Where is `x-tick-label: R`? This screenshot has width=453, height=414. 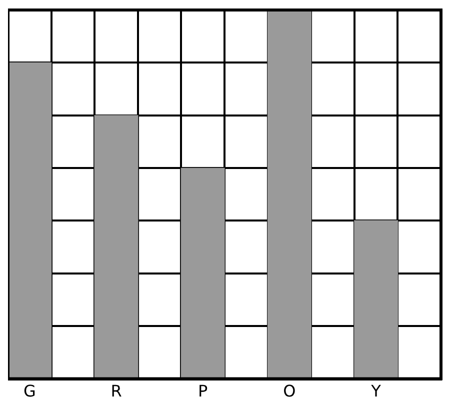 x-tick-label: R is located at coordinates (116, 391).